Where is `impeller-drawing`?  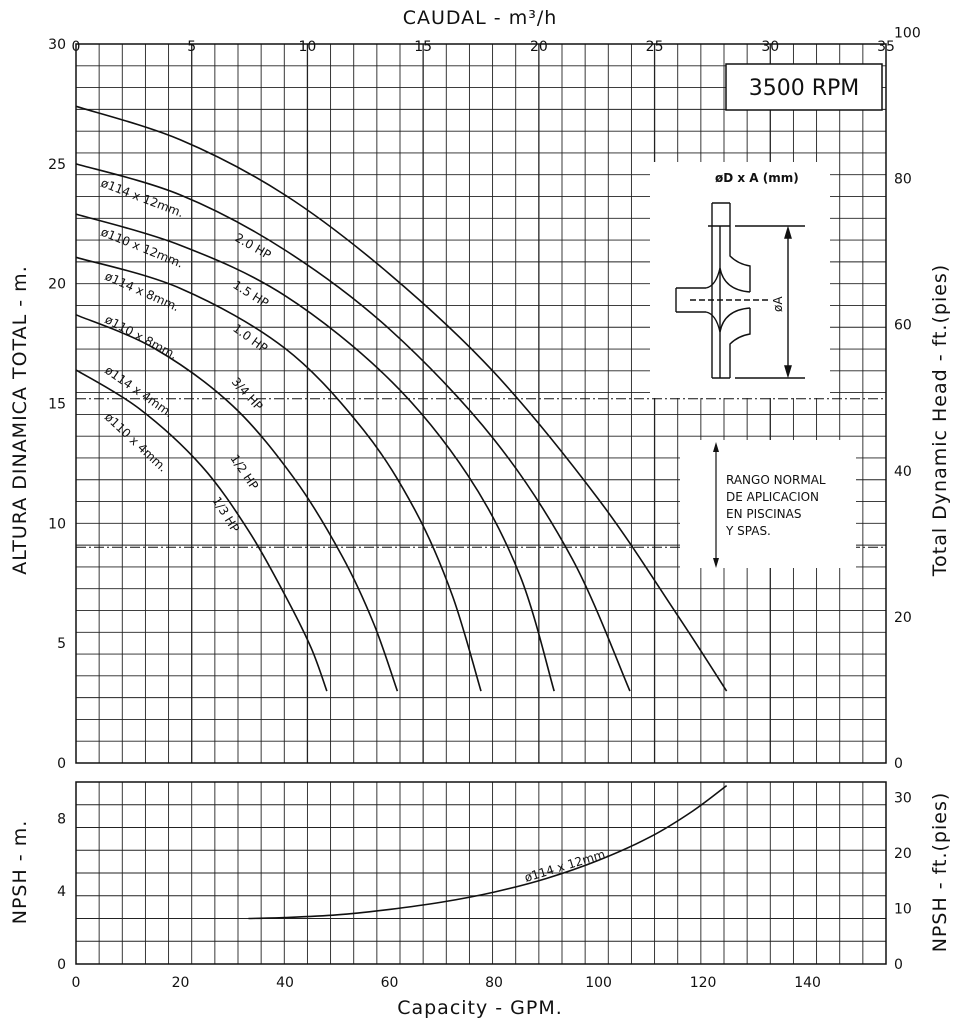
impeller-drawing is located at coordinates (740, 290).